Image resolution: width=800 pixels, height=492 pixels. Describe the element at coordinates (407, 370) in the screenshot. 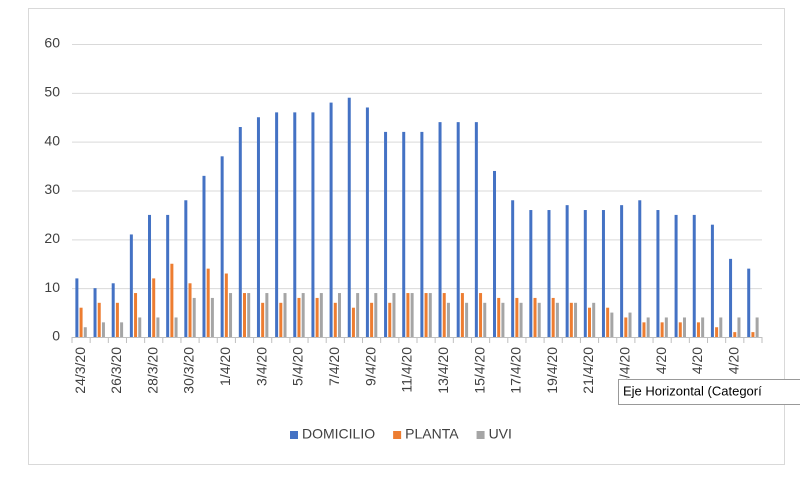

I see `x-tick-label: 11/4/20` at that location.